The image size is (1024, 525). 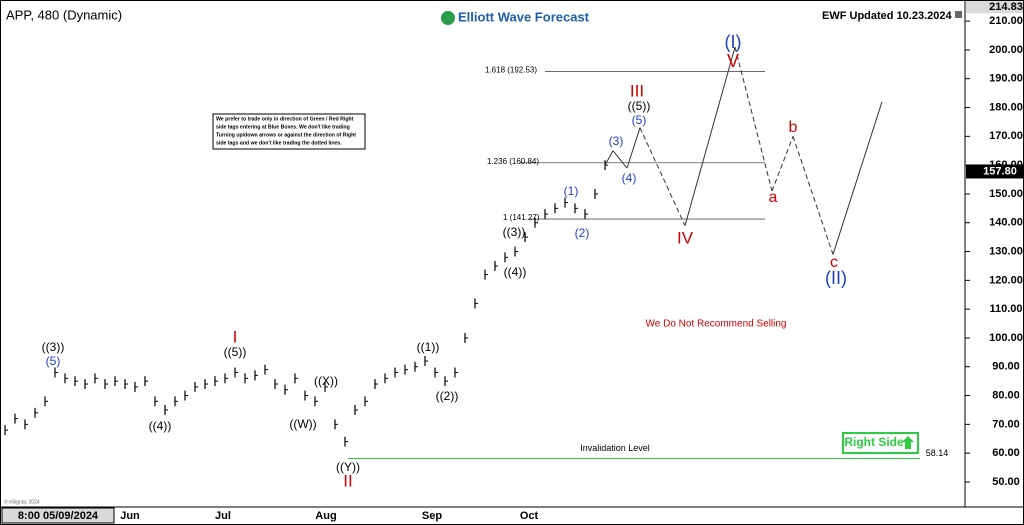 What do you see at coordinates (716, 324) in the screenshot?
I see `warning: We Do Not Recommend Selling` at bounding box center [716, 324].